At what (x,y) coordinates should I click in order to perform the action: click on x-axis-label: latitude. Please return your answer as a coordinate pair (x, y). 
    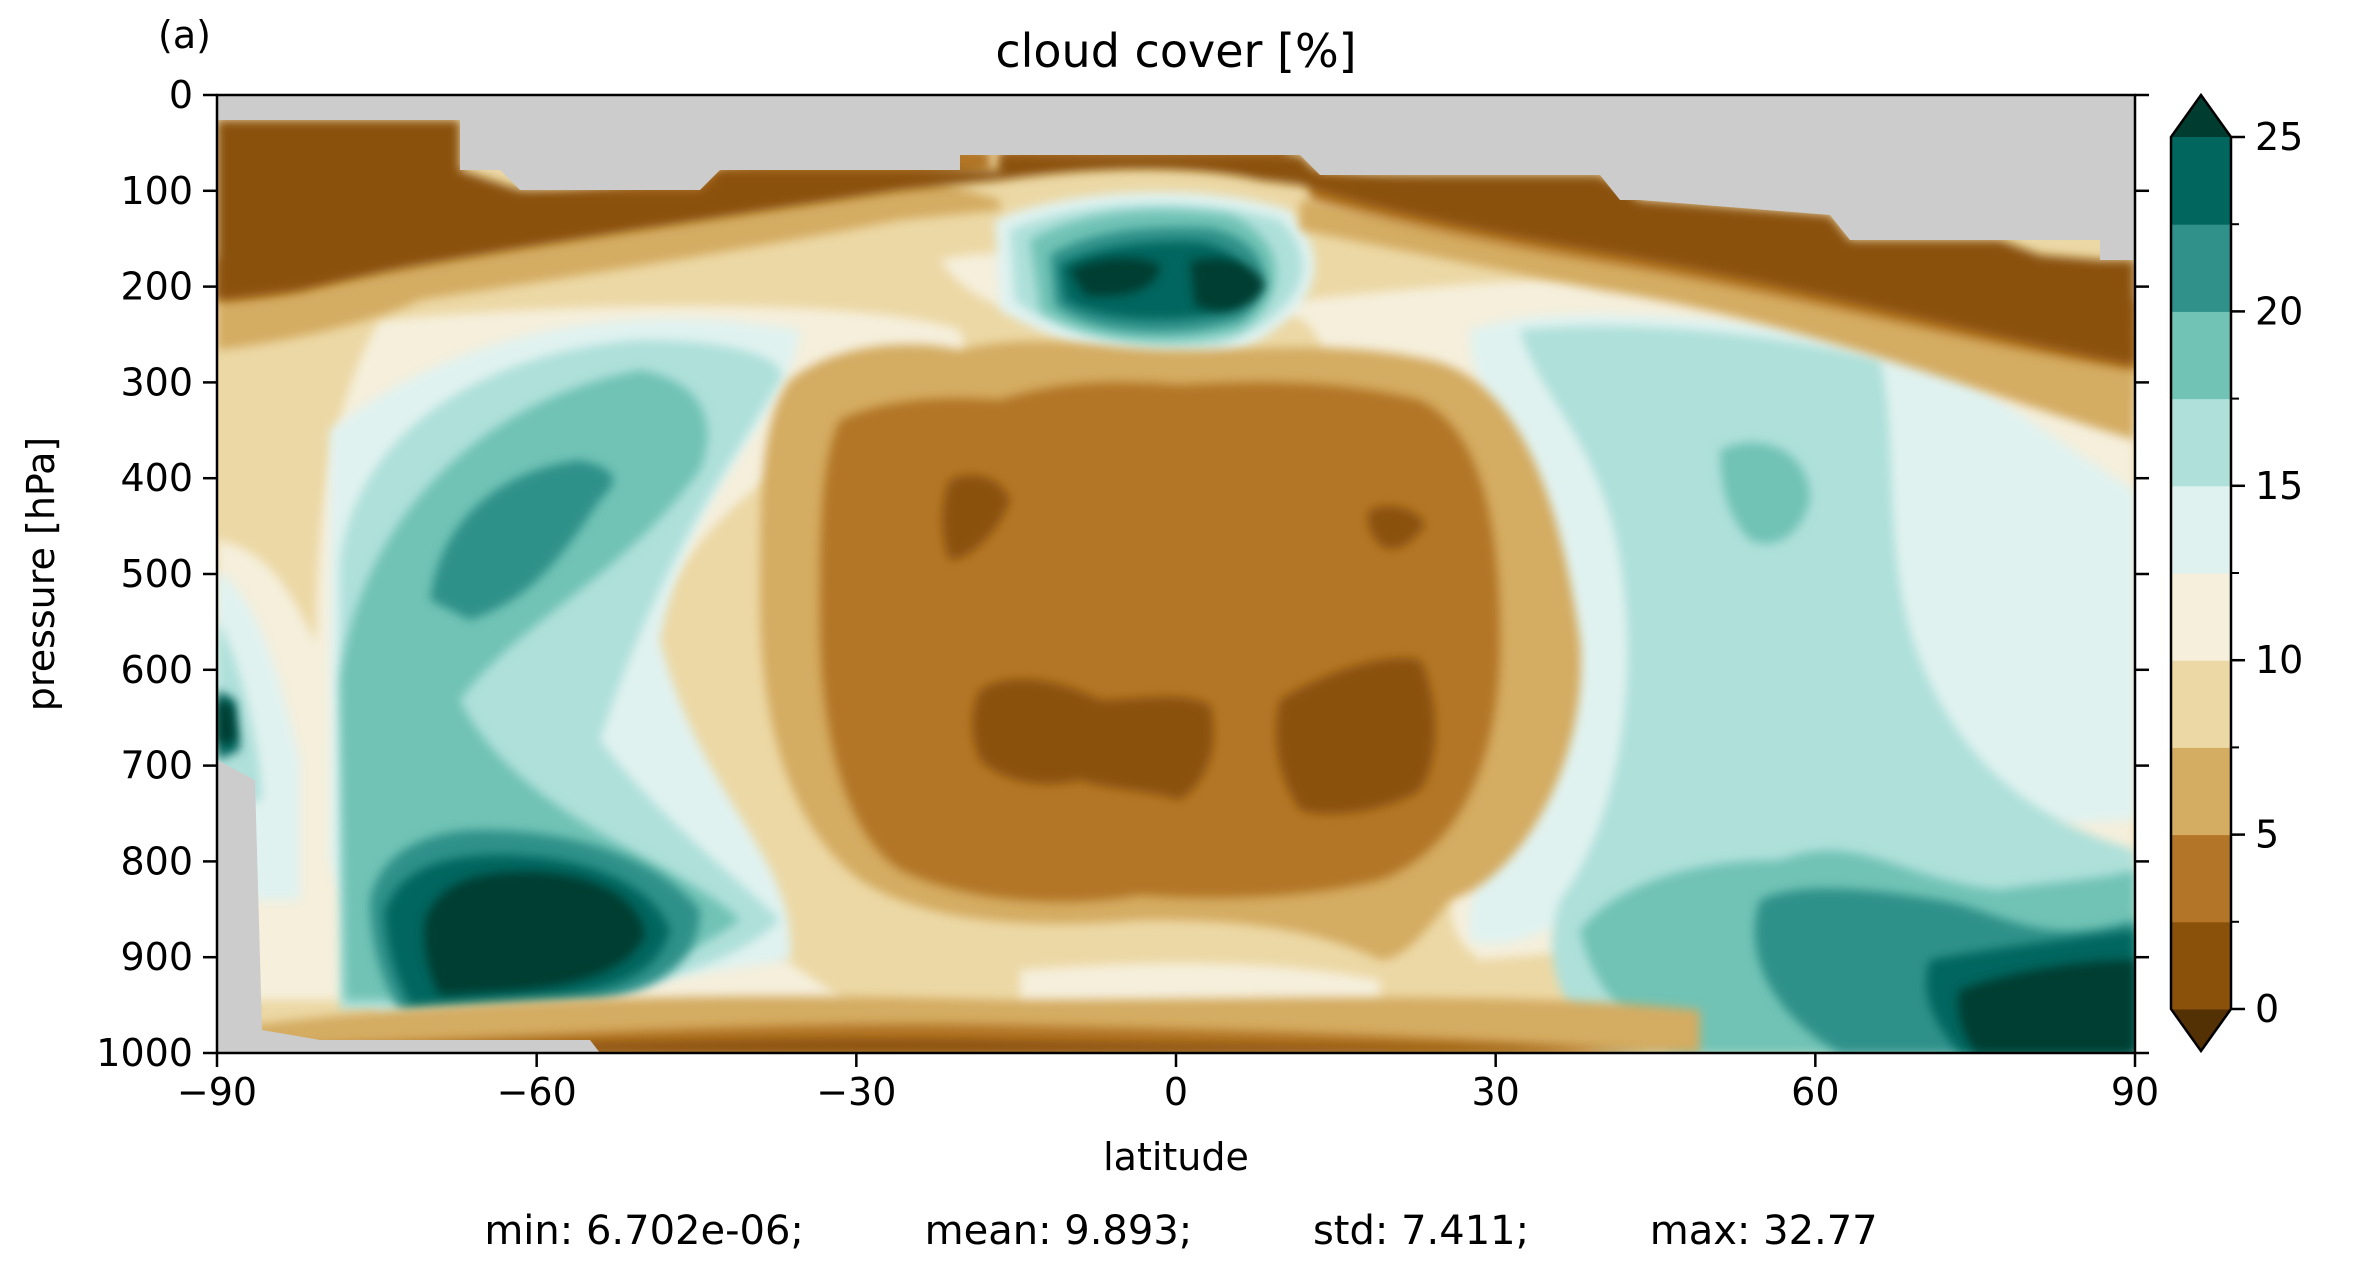
    Looking at the image, I should click on (1176, 1157).